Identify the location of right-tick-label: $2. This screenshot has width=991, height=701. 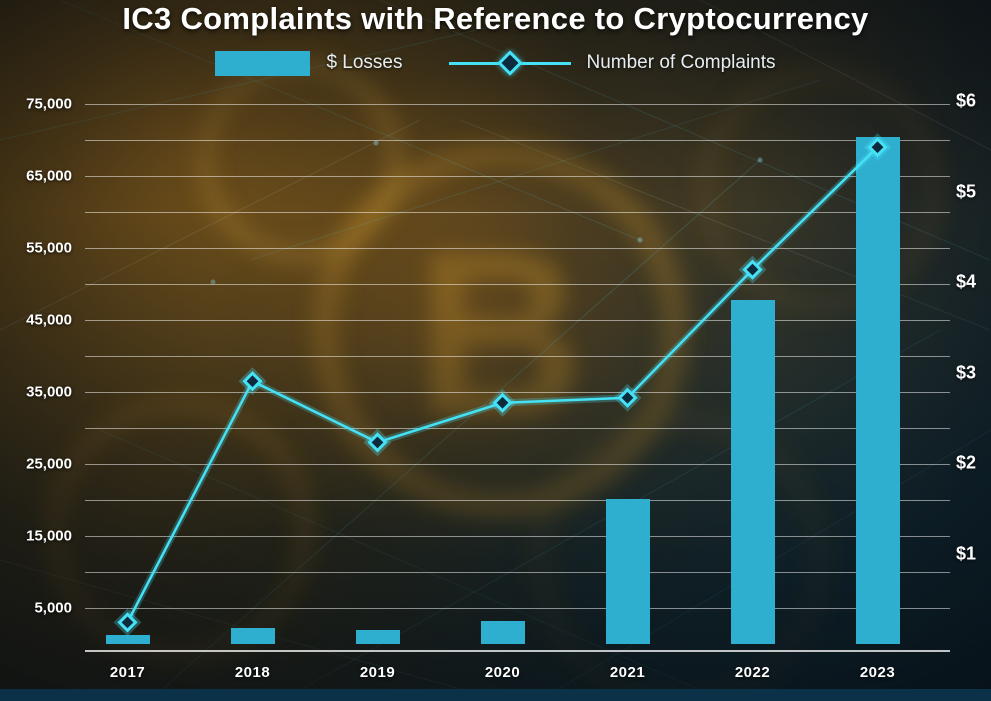
(966, 462).